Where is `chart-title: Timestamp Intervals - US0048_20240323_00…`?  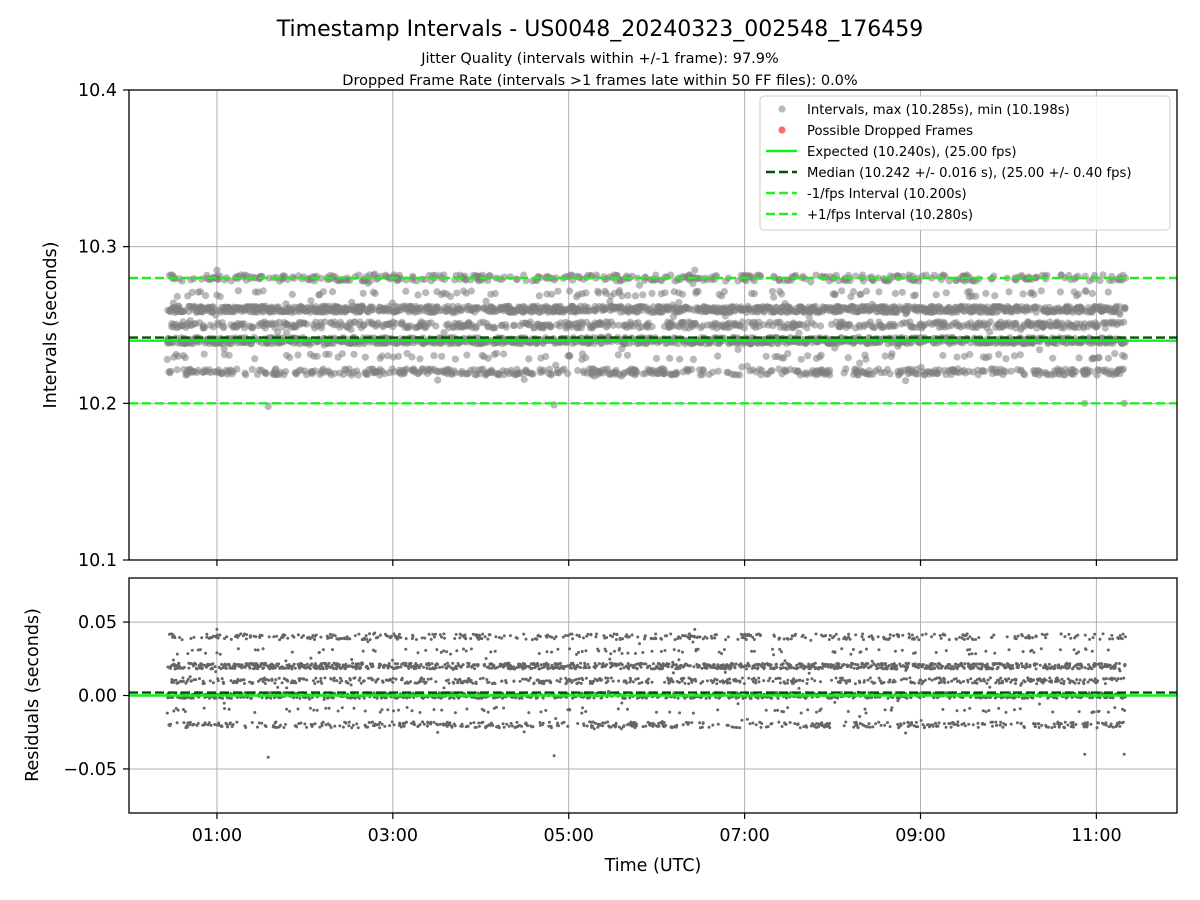 chart-title: Timestamp Intervals - US0048_20240323_00… is located at coordinates (599, 29).